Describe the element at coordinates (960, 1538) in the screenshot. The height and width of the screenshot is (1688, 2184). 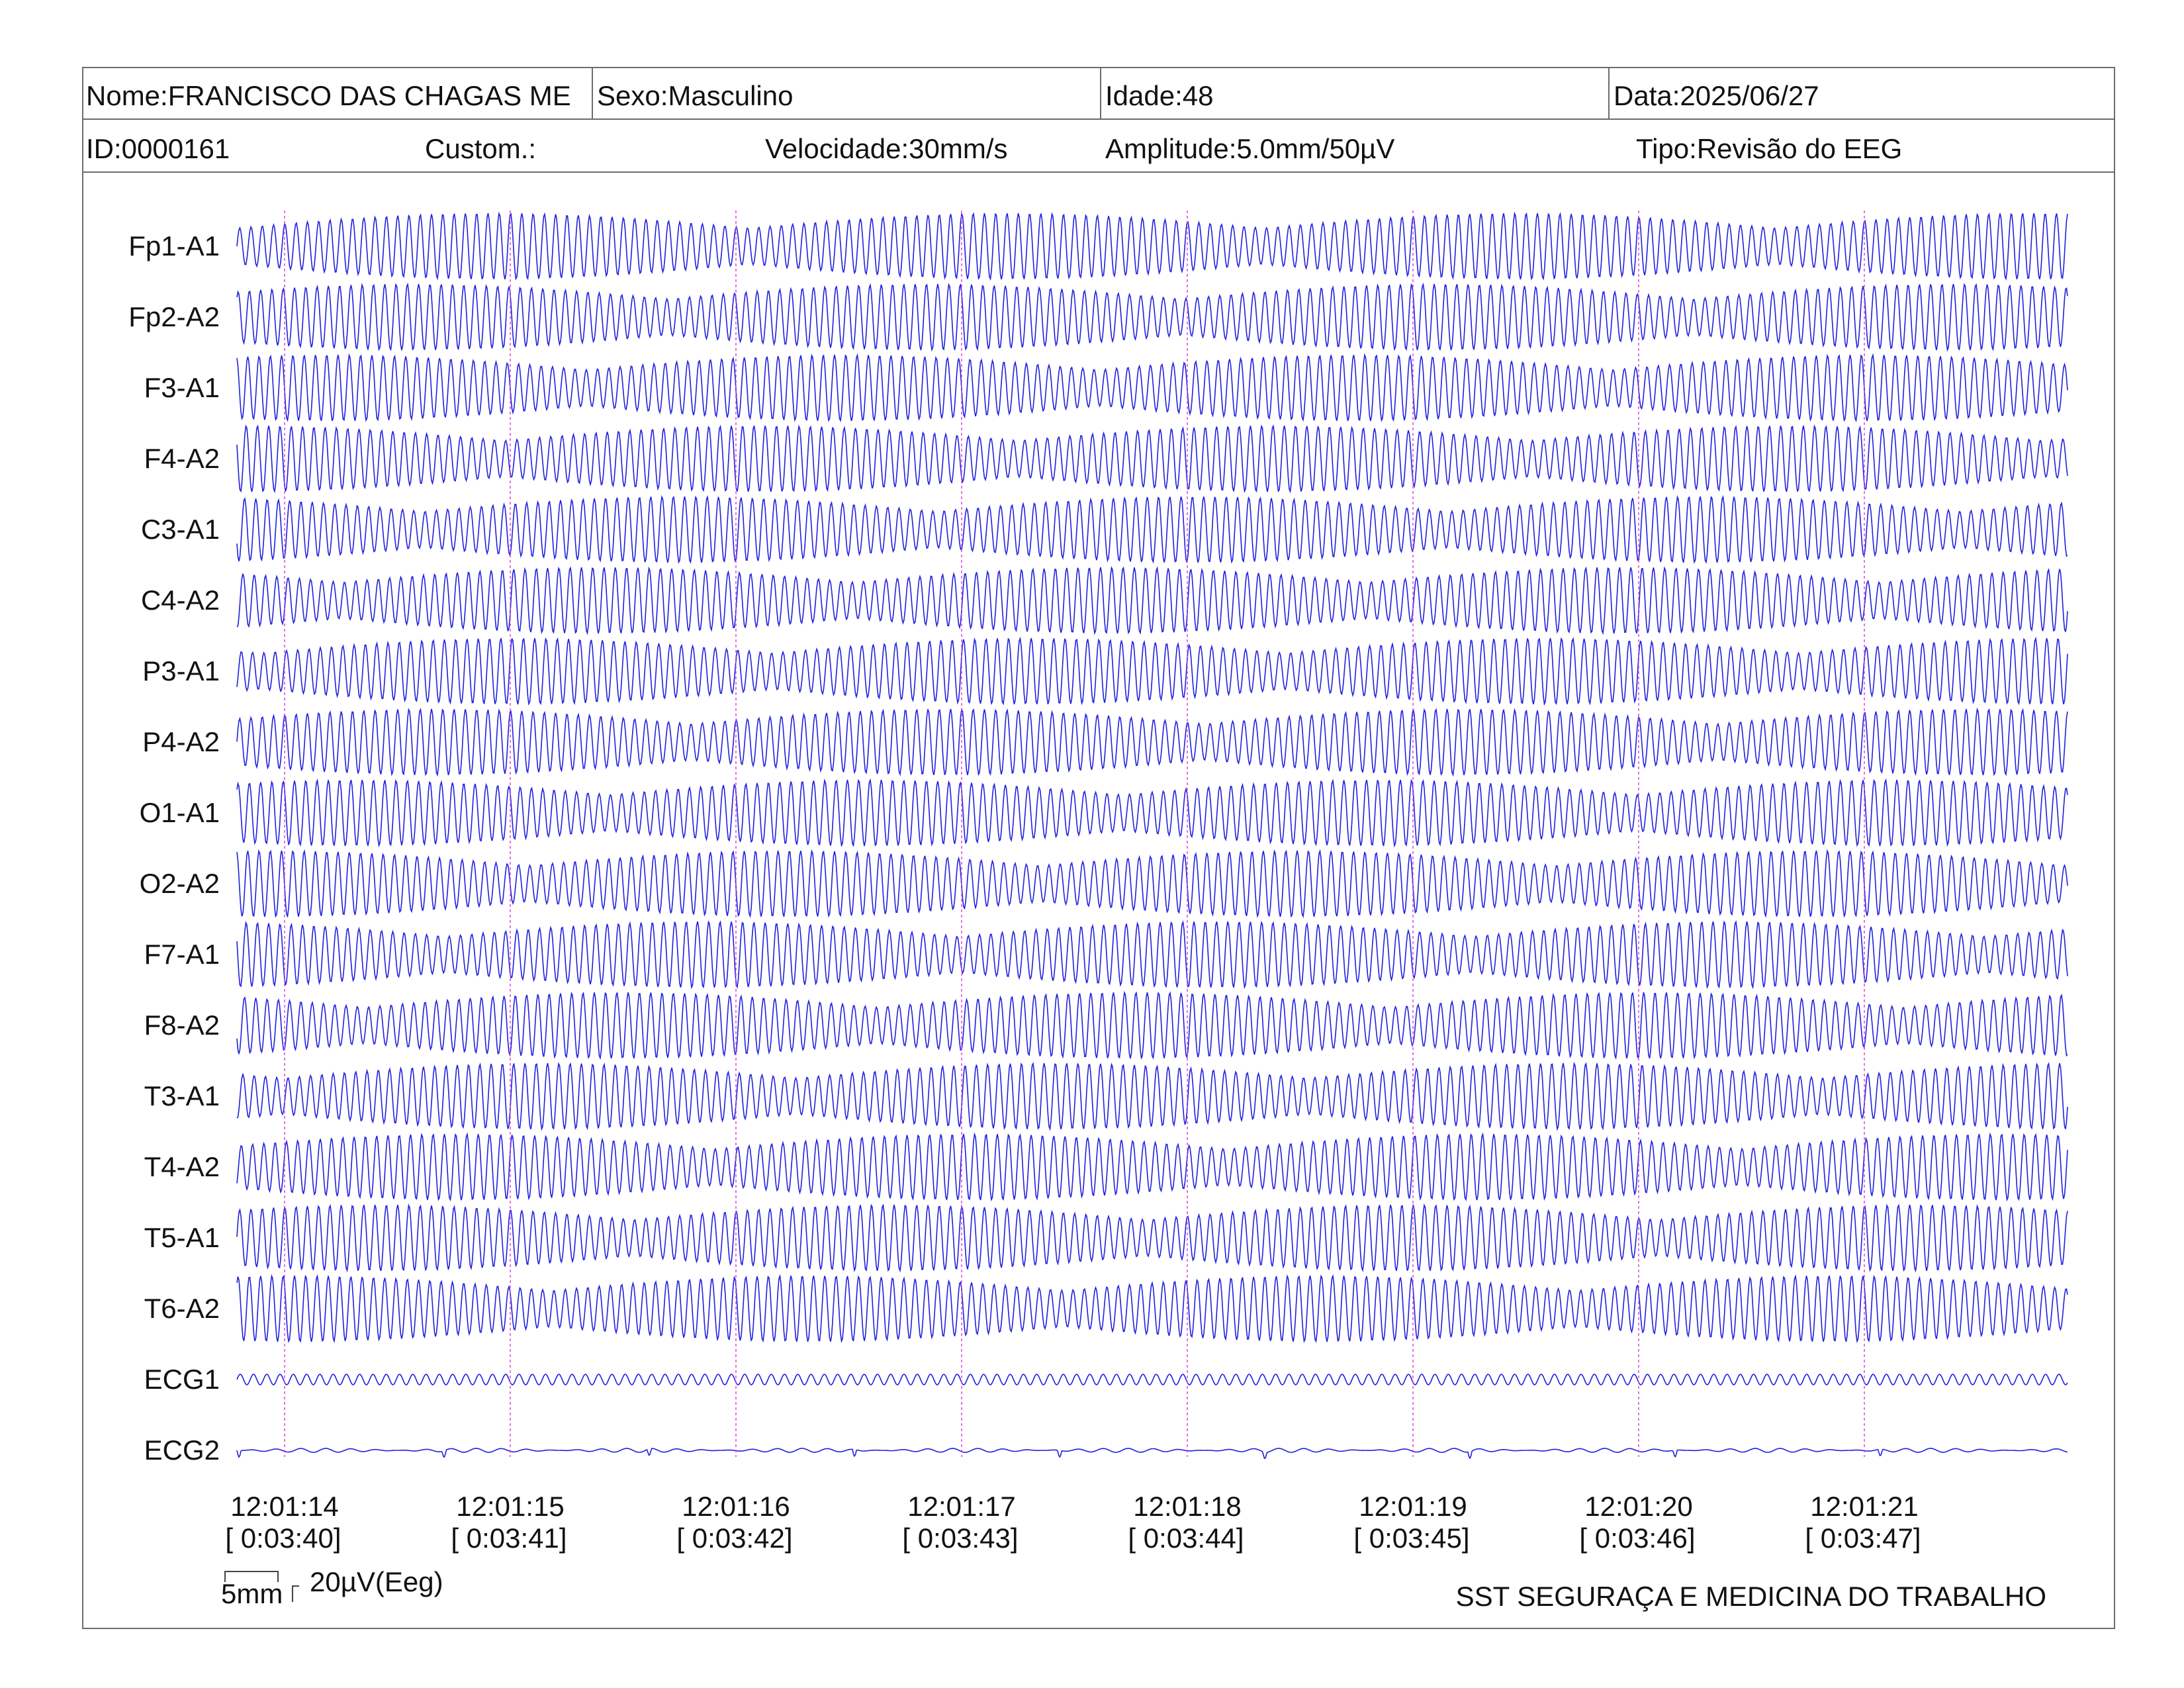
I see `time-mark-elapsed: [ 0:03:43]` at that location.